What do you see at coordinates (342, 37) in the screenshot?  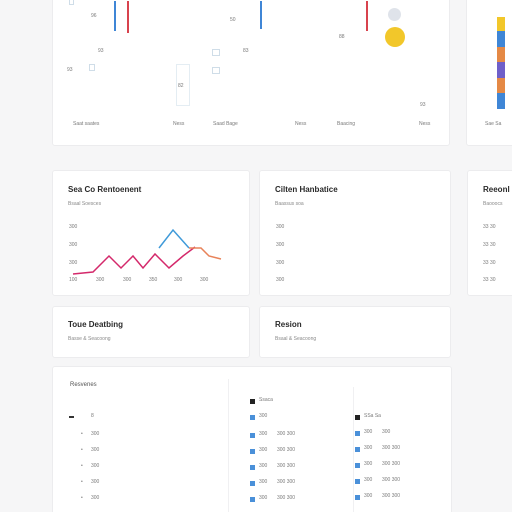 I see `value-label: 88` at bounding box center [342, 37].